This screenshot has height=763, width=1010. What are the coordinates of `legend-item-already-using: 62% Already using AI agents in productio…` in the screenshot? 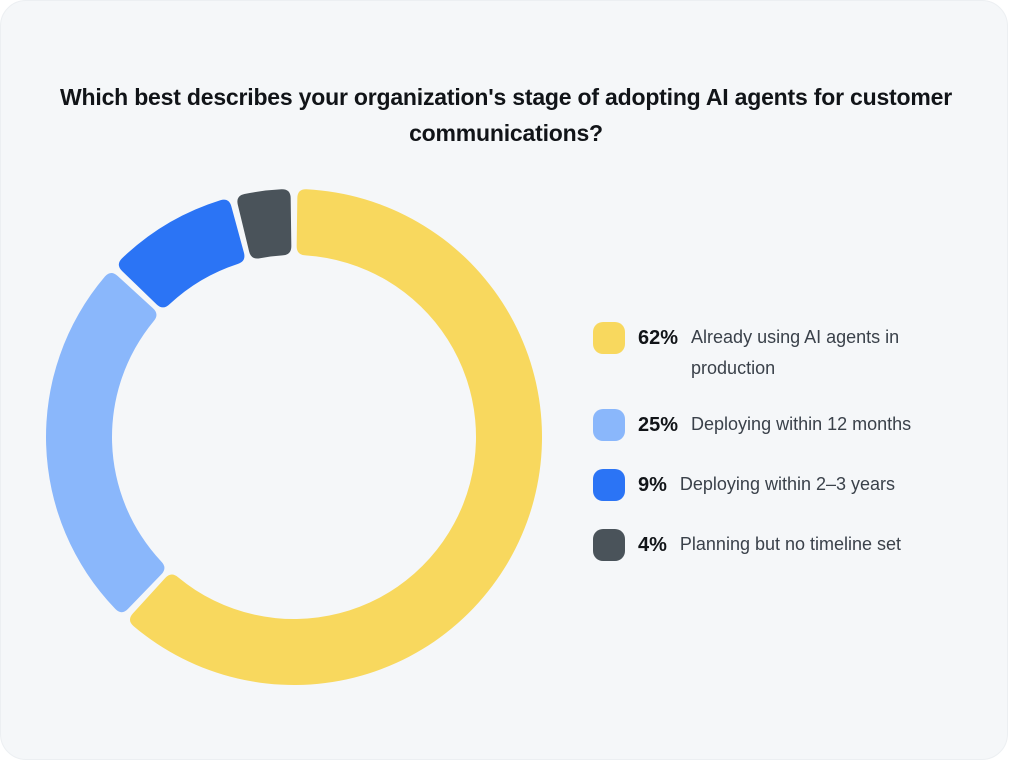 It's located at (793, 351).